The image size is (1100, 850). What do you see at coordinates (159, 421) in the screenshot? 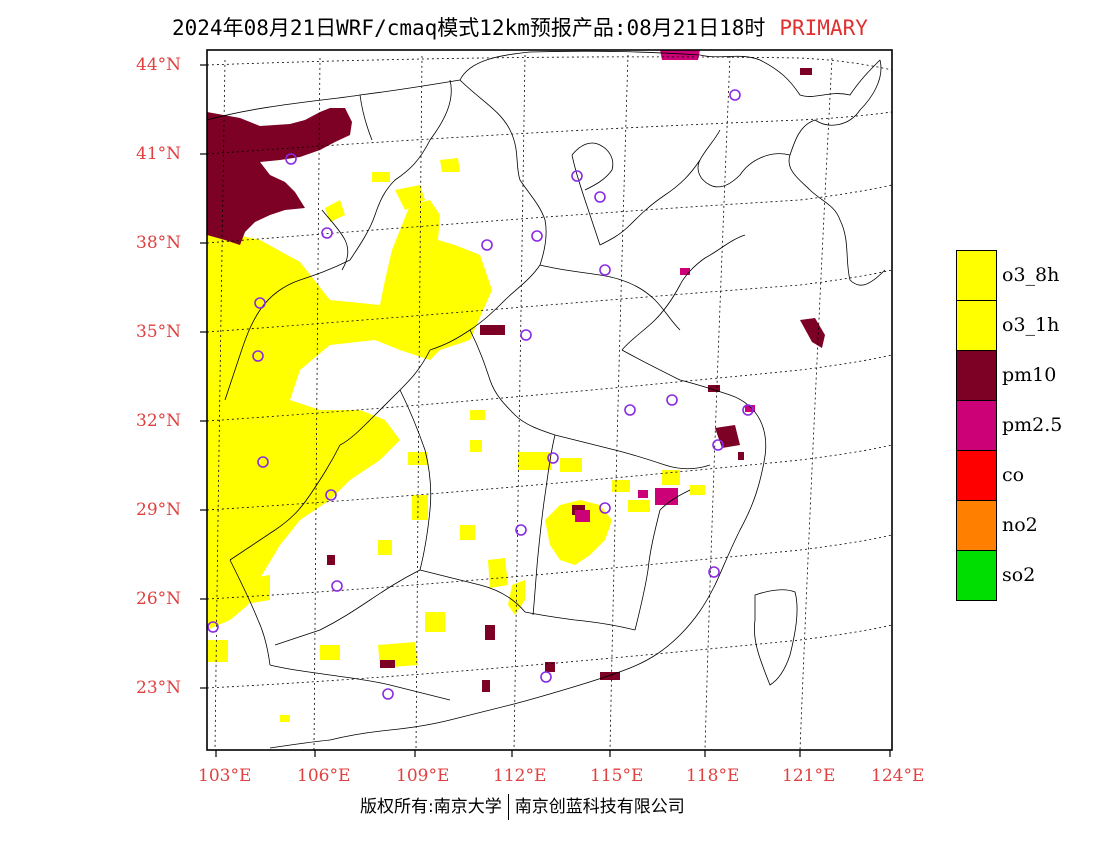
I see `lat-label-32n: 32°N` at bounding box center [159, 421].